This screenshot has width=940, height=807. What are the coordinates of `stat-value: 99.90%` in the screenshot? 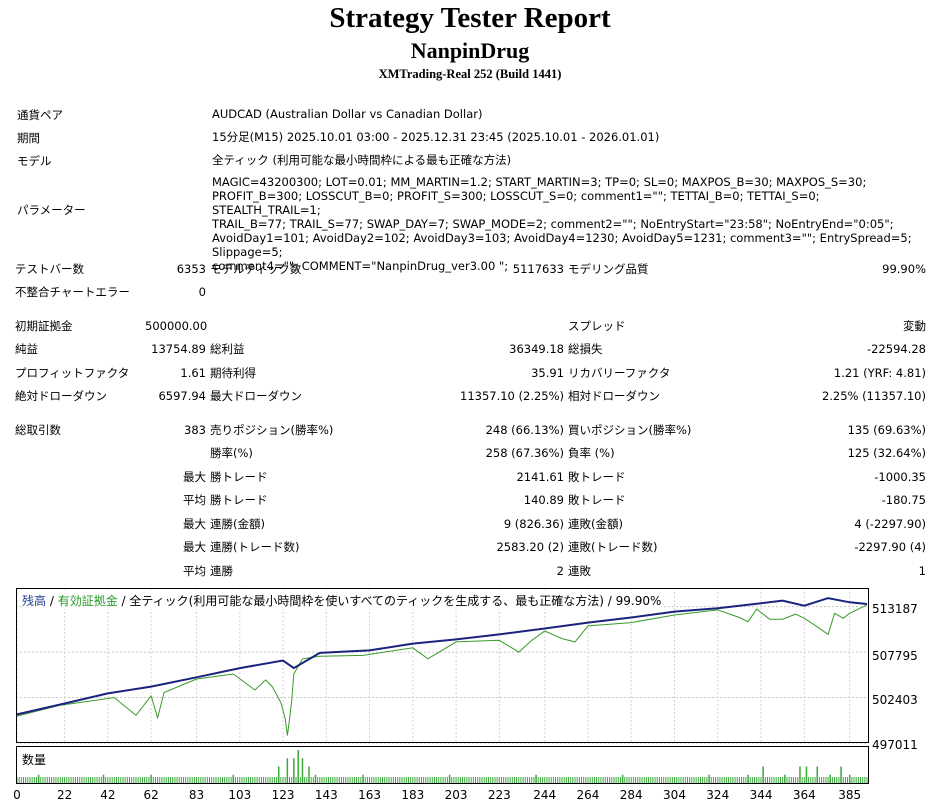 It's located at (904, 268).